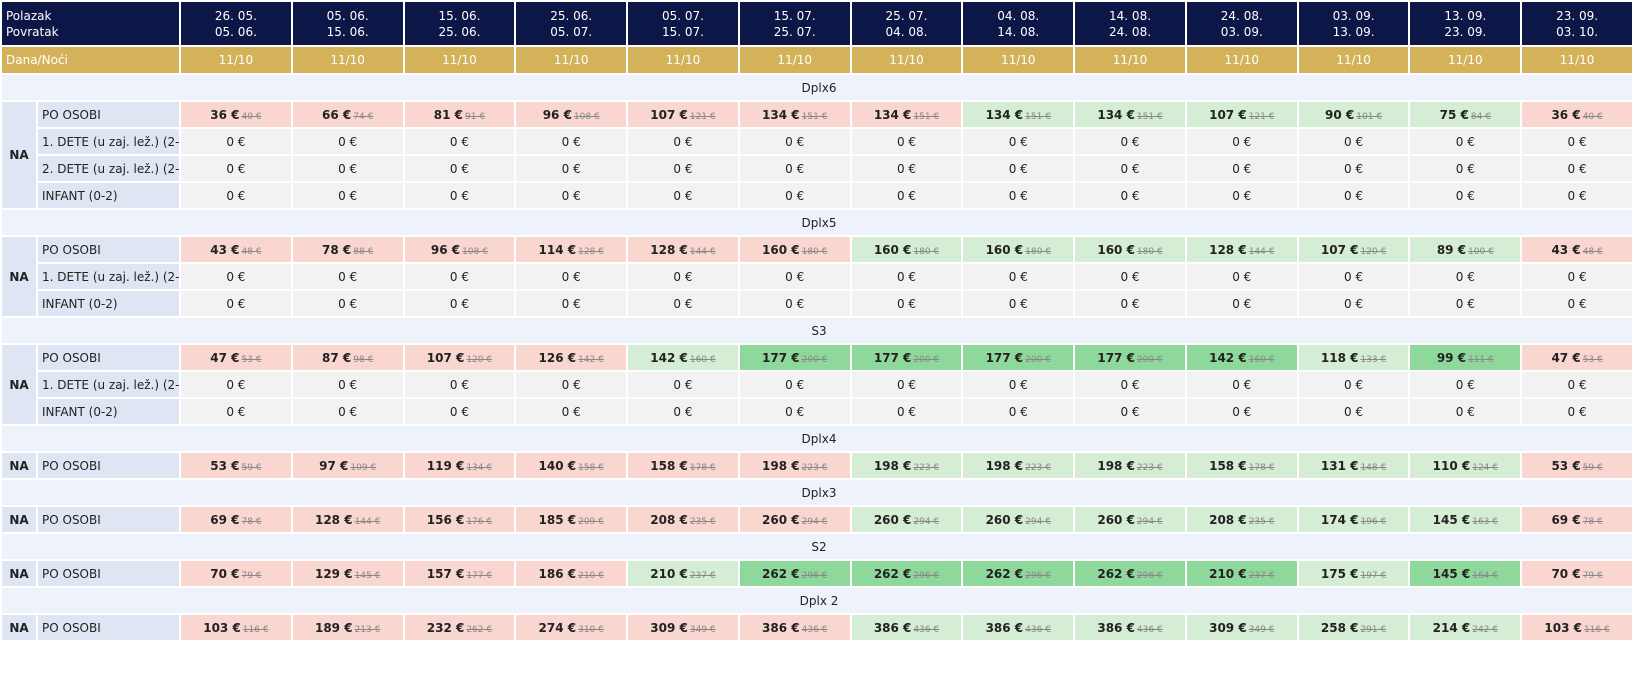  Describe the element at coordinates (817, 330) in the screenshot. I see `room-type-title: S3` at that location.